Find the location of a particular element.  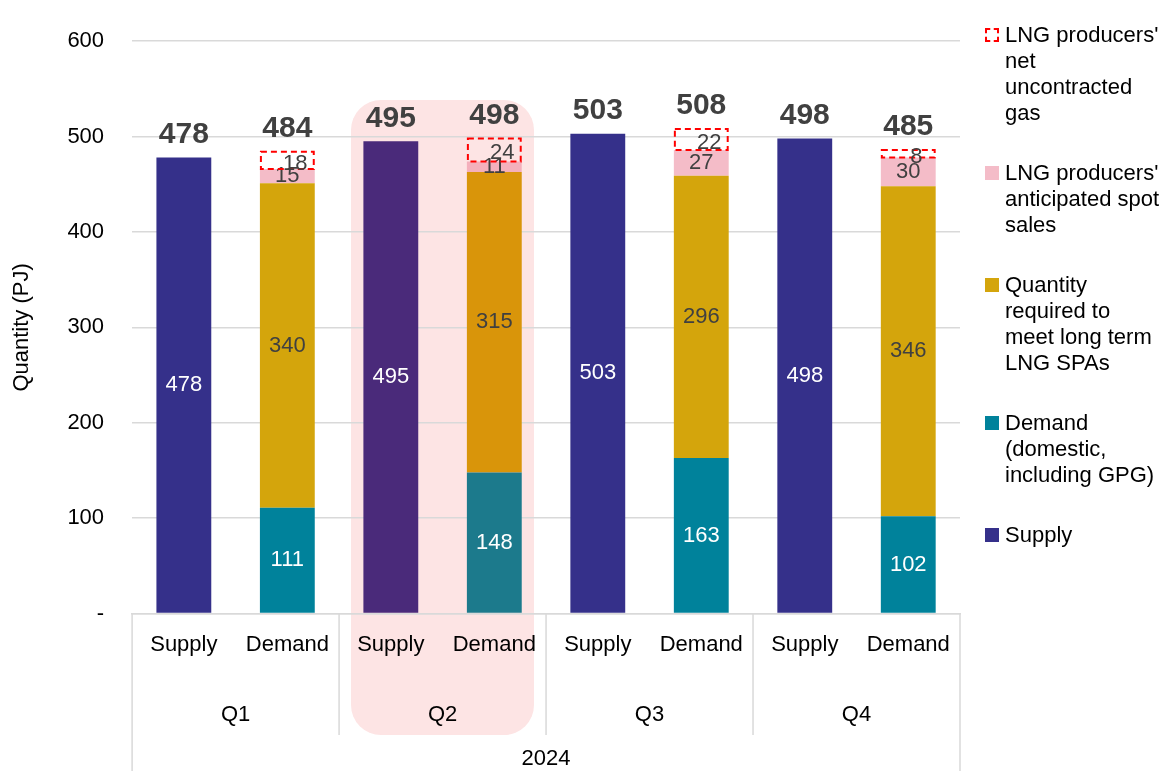

data-label: 296 is located at coordinates (701, 315).